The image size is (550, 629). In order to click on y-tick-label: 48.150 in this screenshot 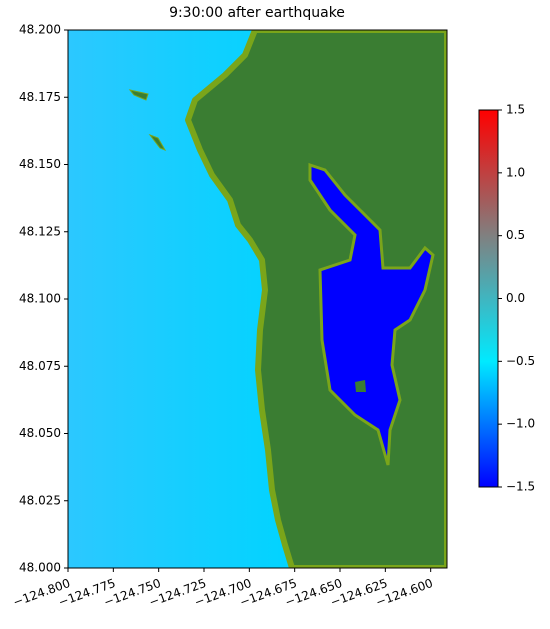, I will do `click(40, 164)`.